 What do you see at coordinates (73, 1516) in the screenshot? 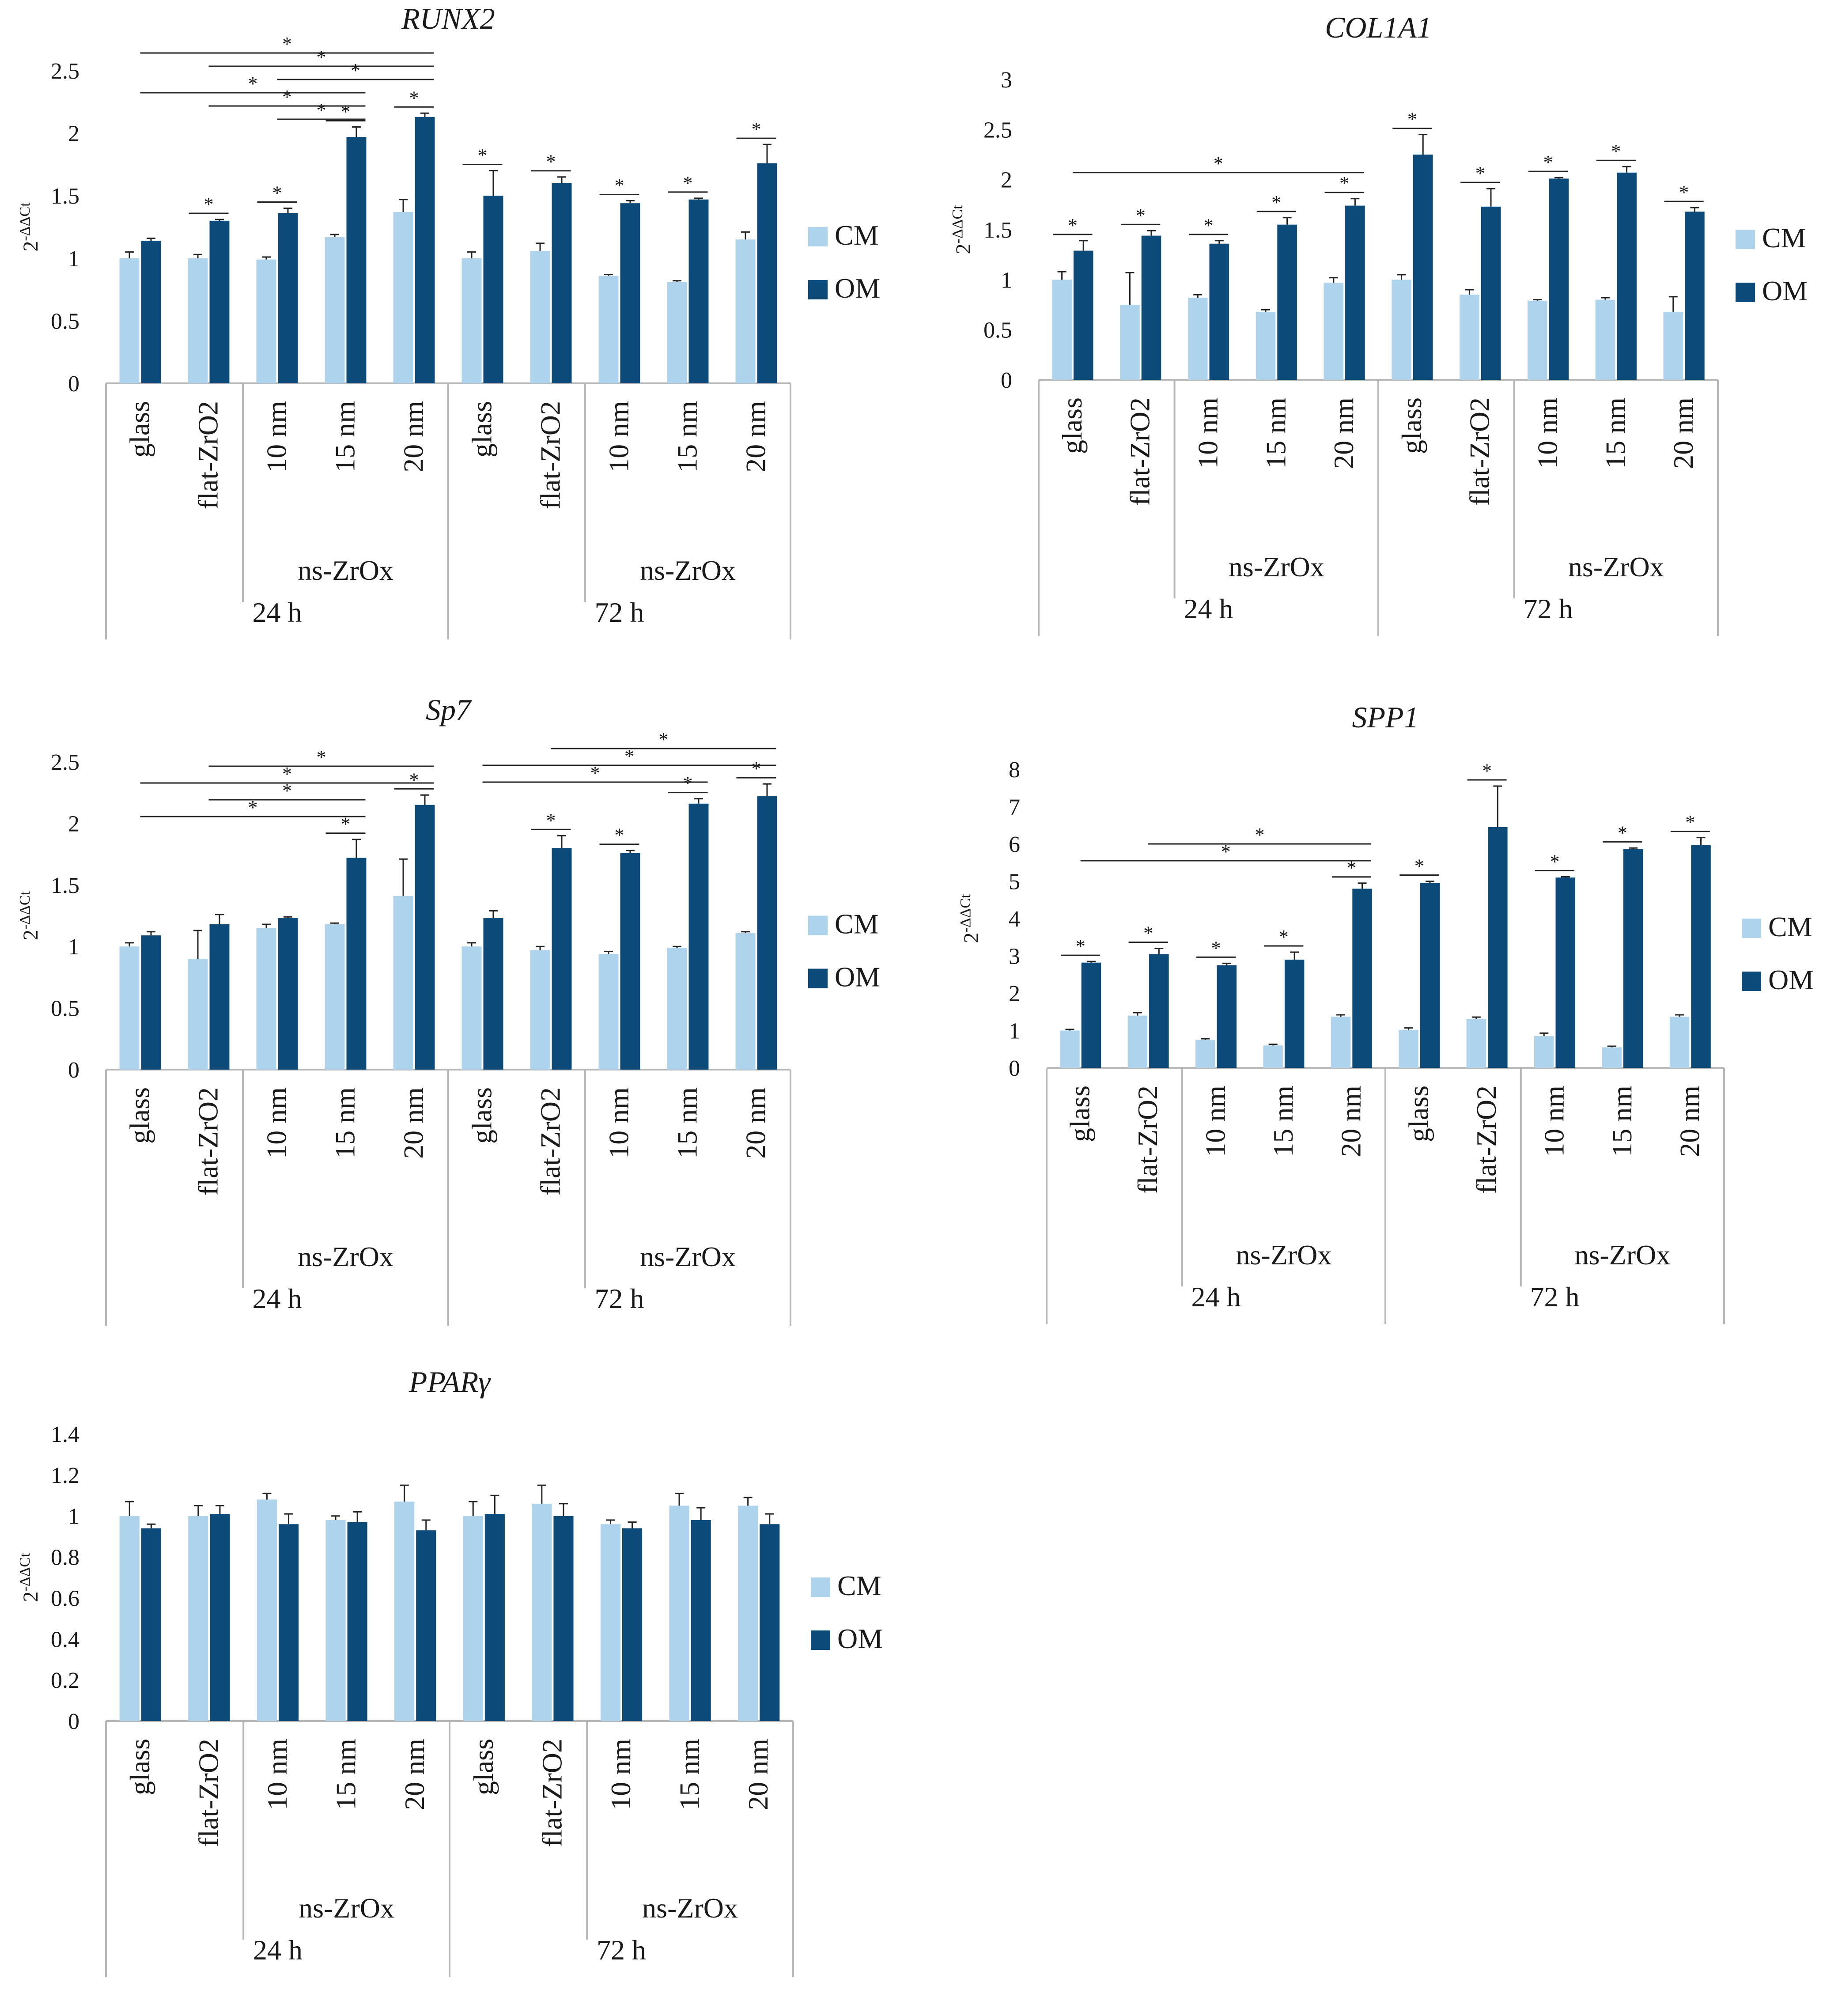
I see `y-tick-label: 1` at bounding box center [73, 1516].